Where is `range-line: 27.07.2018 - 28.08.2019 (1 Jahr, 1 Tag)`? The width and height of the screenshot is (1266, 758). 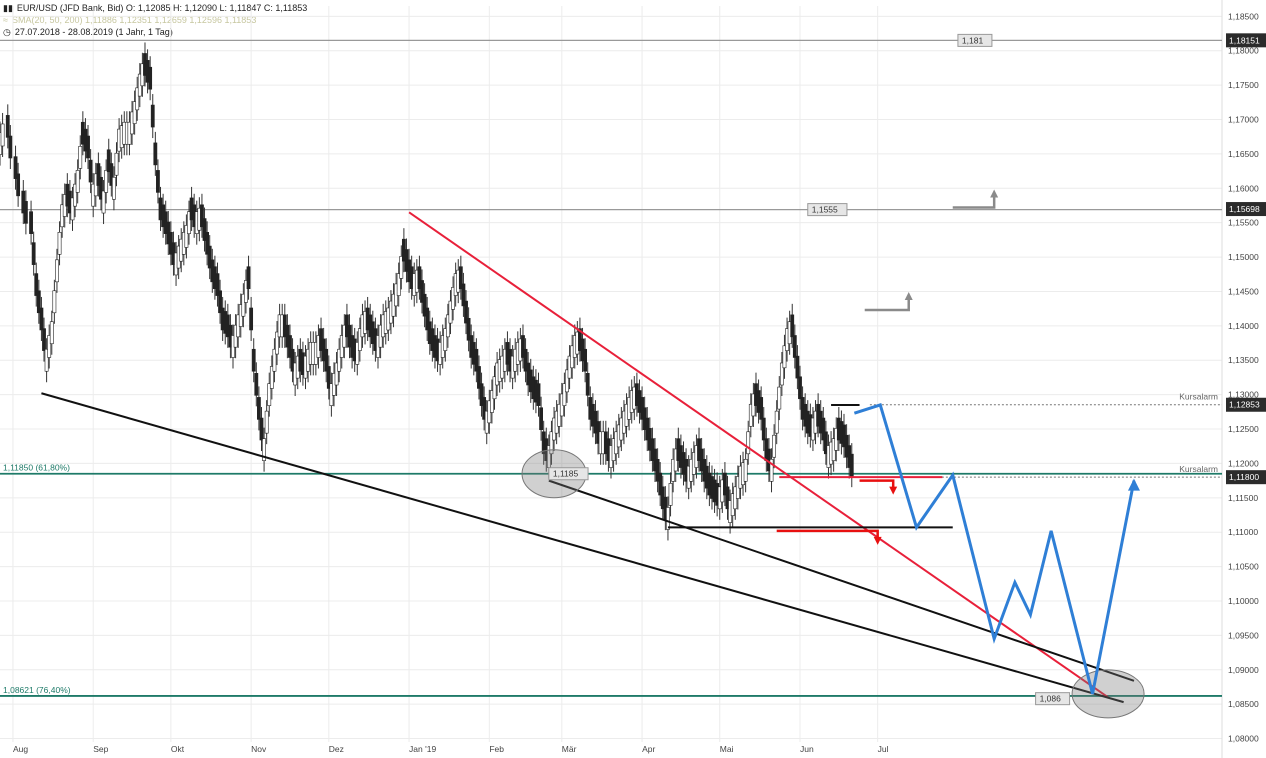 range-line: 27.07.2018 - 28.08.2019 (1 Jahr, 1 Tag) is located at coordinates (93, 32).